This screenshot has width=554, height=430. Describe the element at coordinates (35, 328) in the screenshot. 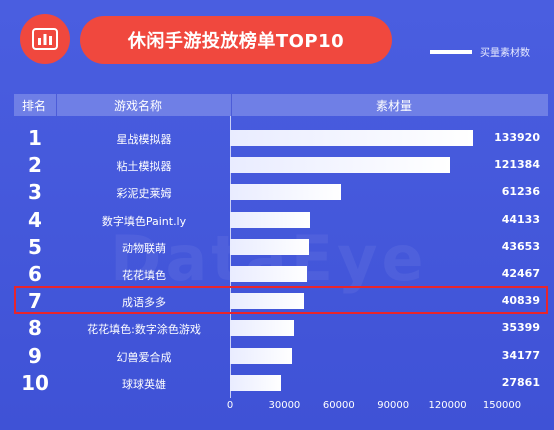

I see `rank-label: 8` at that location.